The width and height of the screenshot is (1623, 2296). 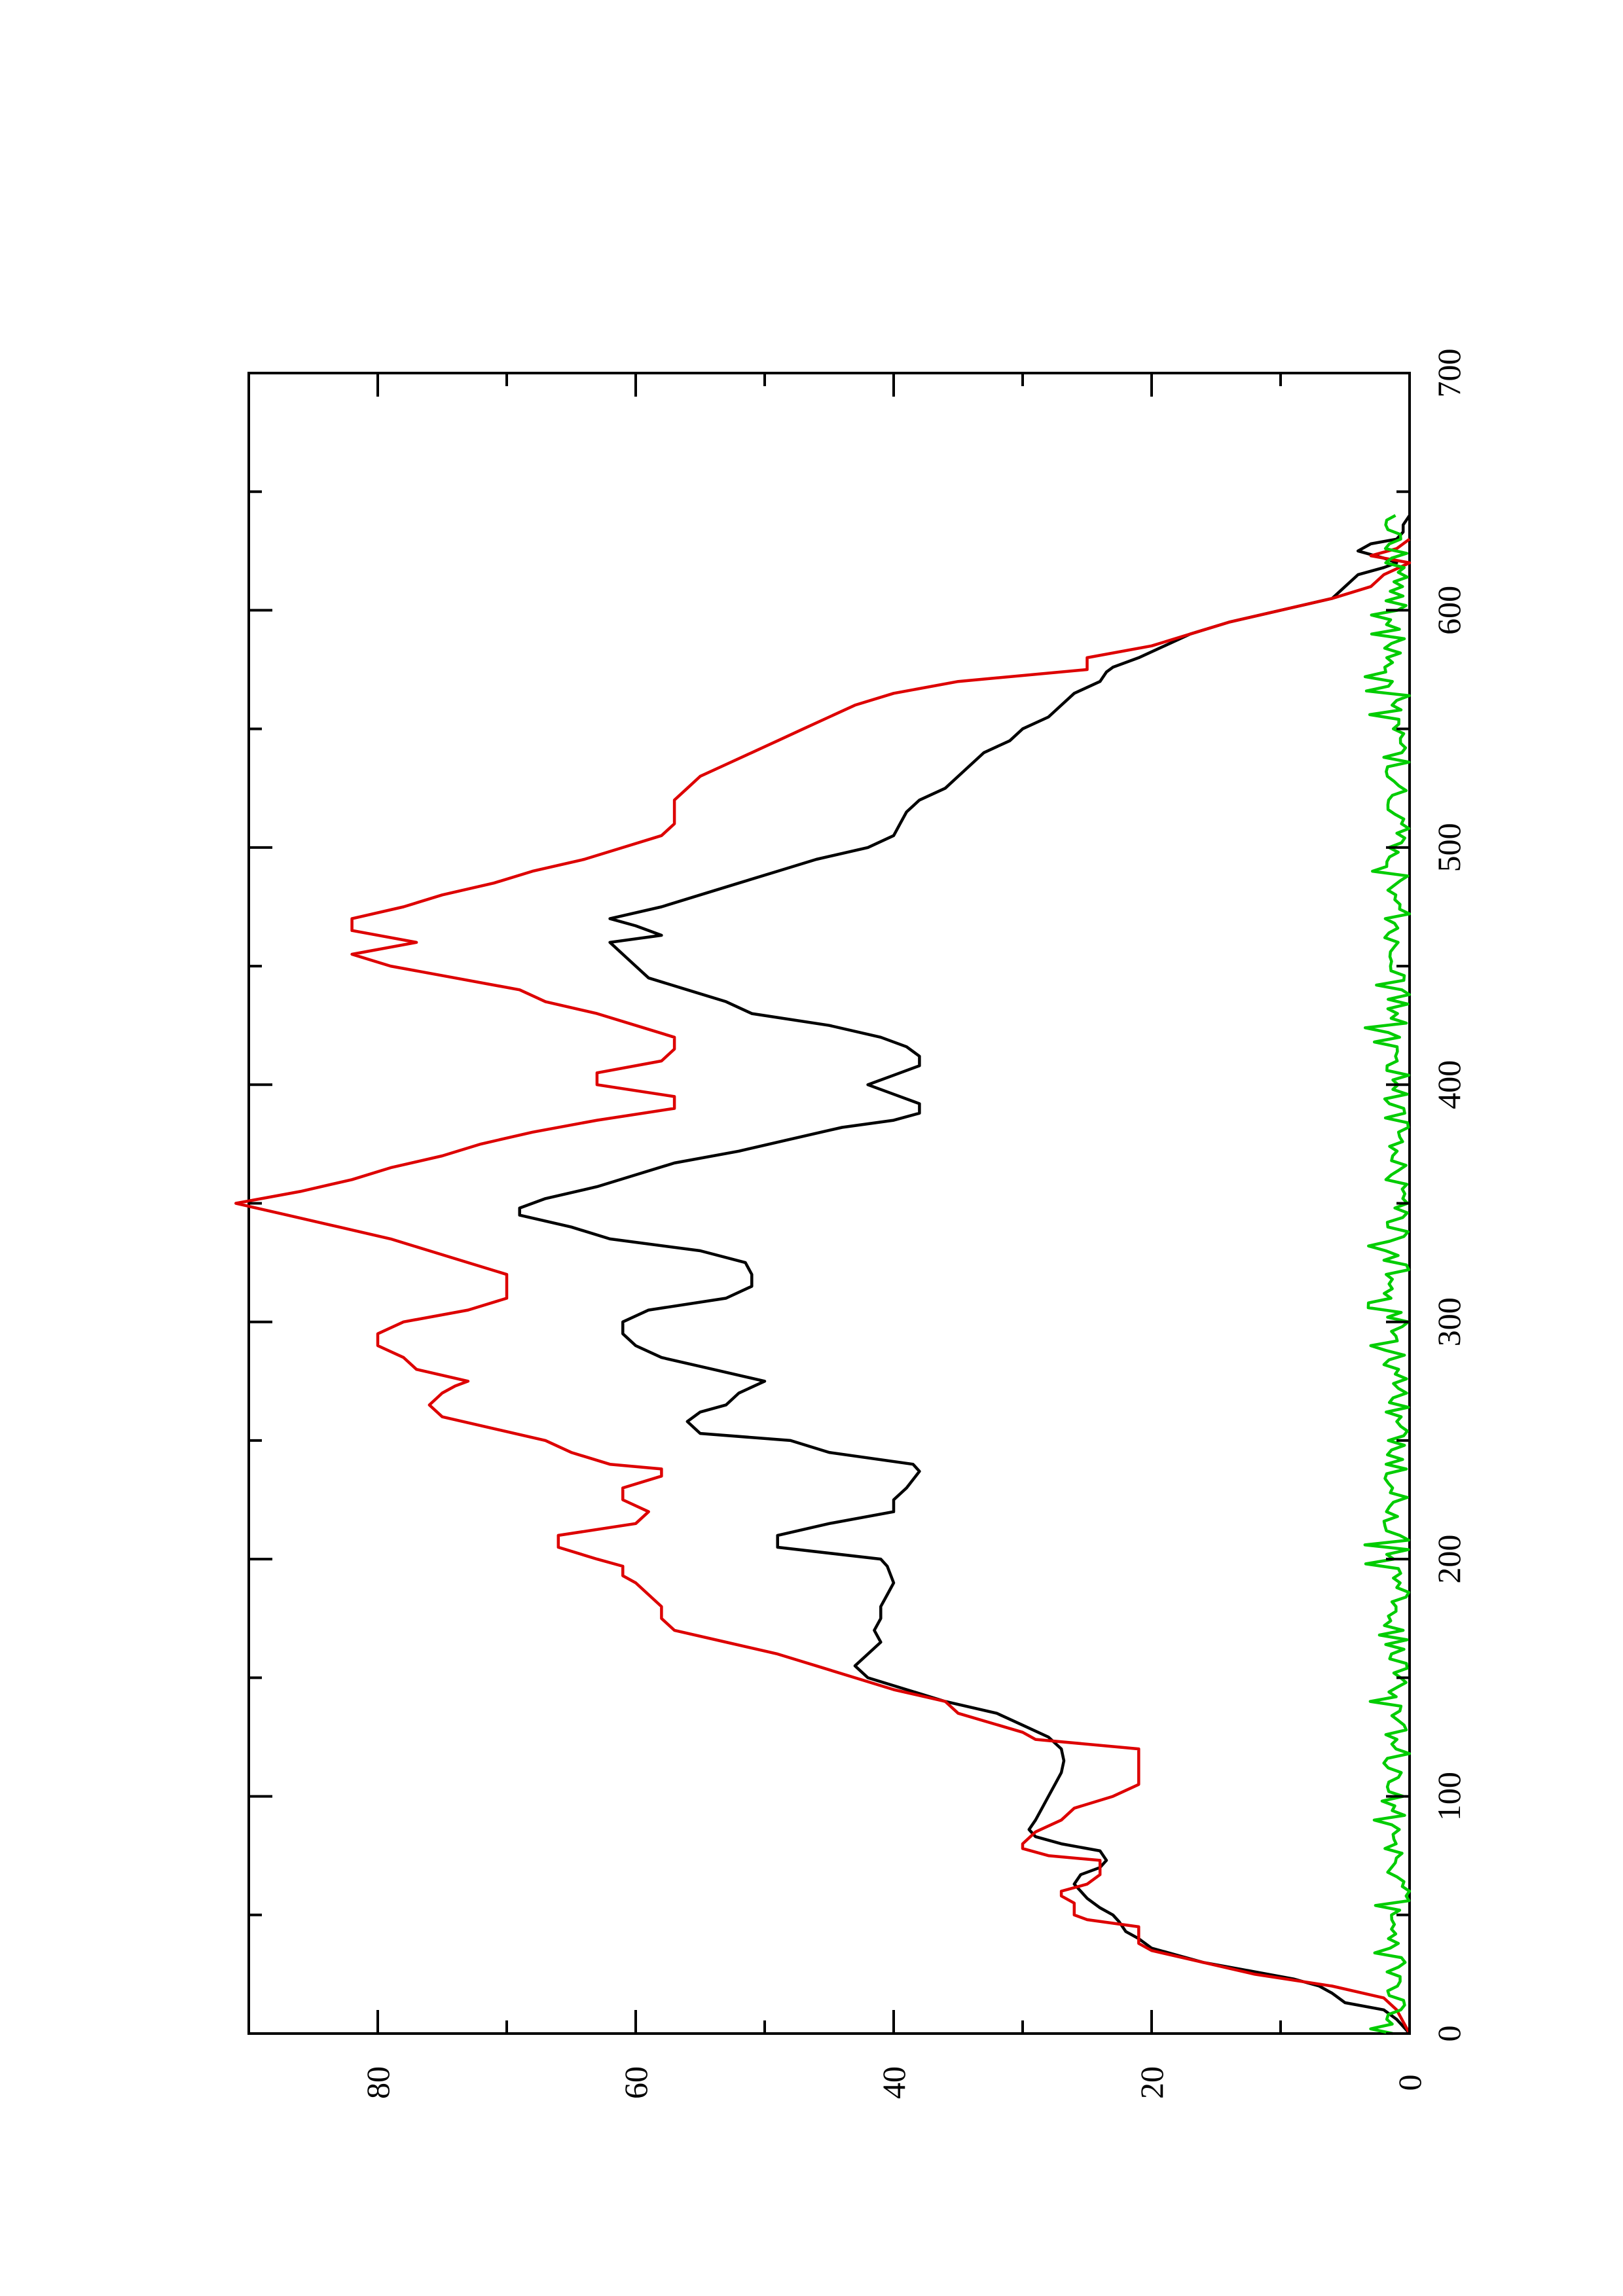 I want to click on y-tick-label: 40, so click(x=893, y=2082).